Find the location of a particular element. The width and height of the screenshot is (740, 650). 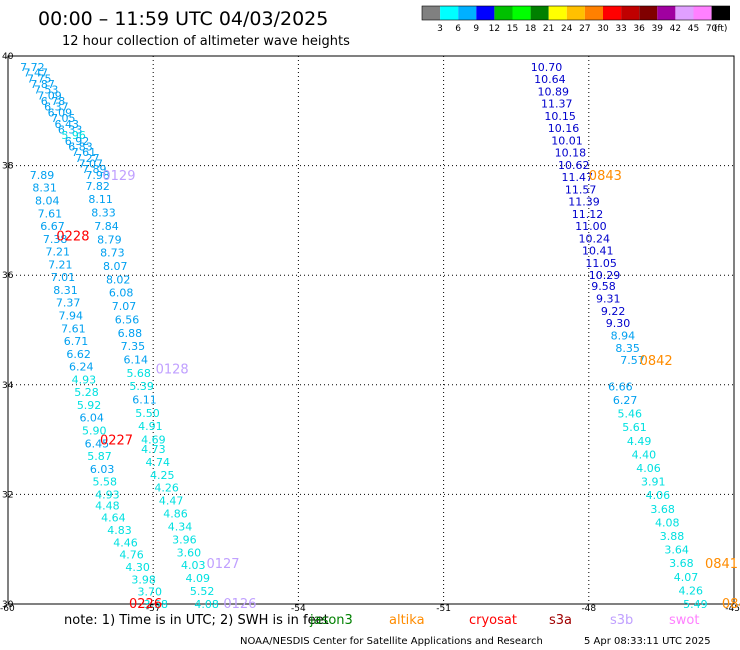

color-scale-legend: 3 6 9 12 15 18 21 24 27 30 33 36 39 42 45 70(ft) is located at coordinates (576, 19).